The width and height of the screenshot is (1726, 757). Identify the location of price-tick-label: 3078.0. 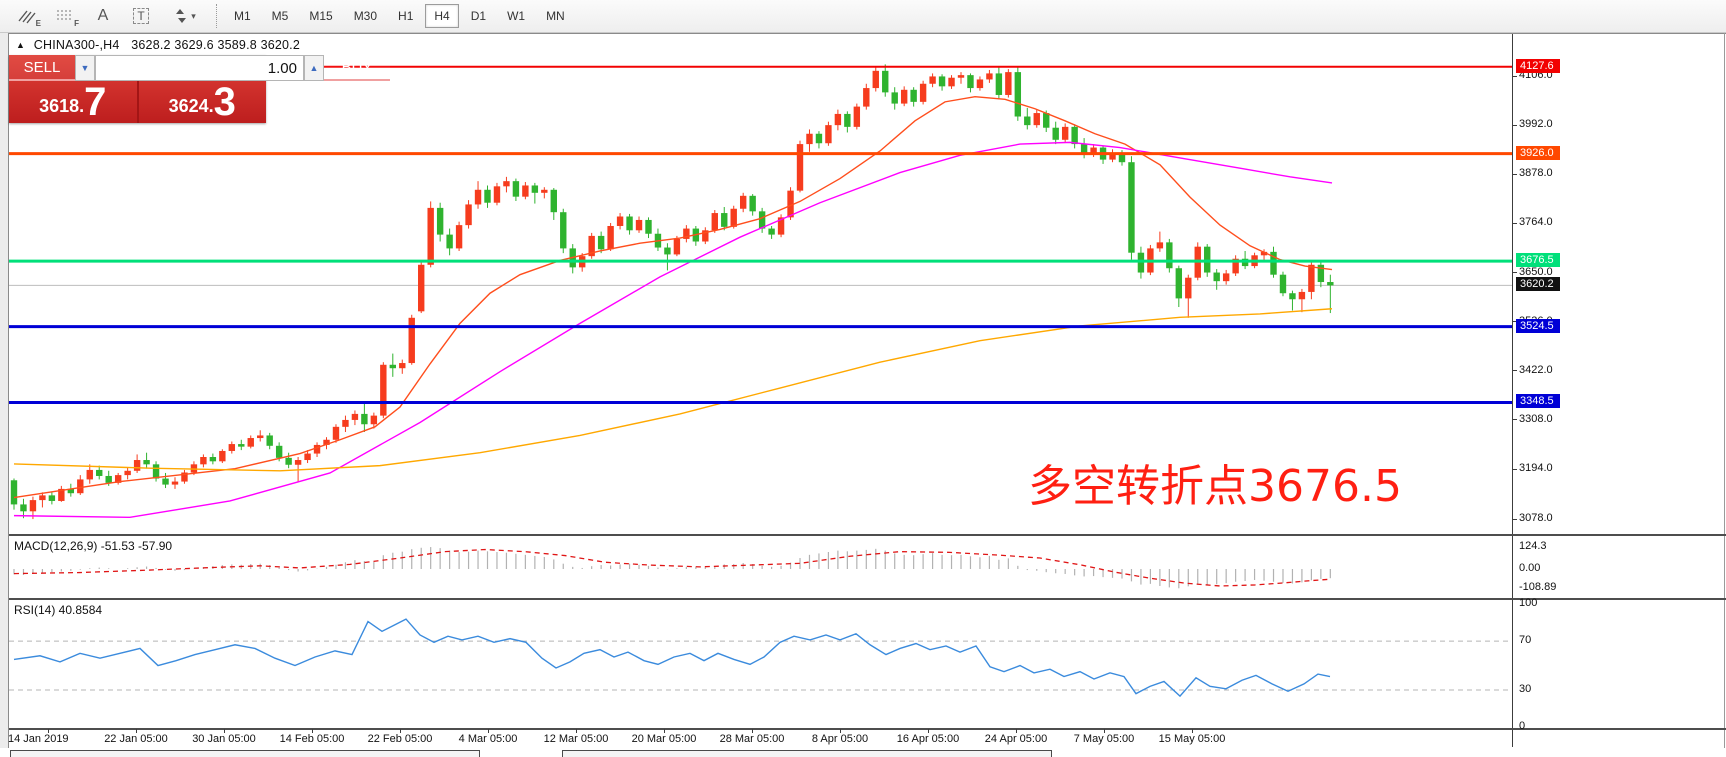
(1536, 518).